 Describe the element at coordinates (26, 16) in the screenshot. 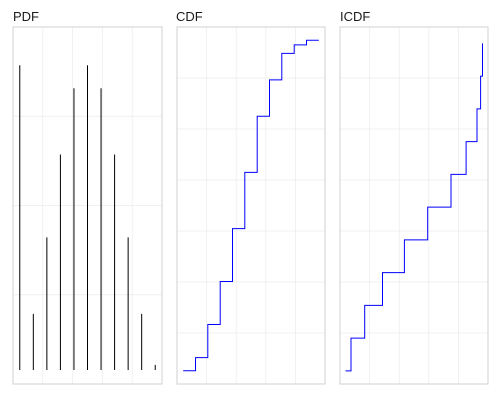

I see `panel-title-pdf: PDF` at that location.